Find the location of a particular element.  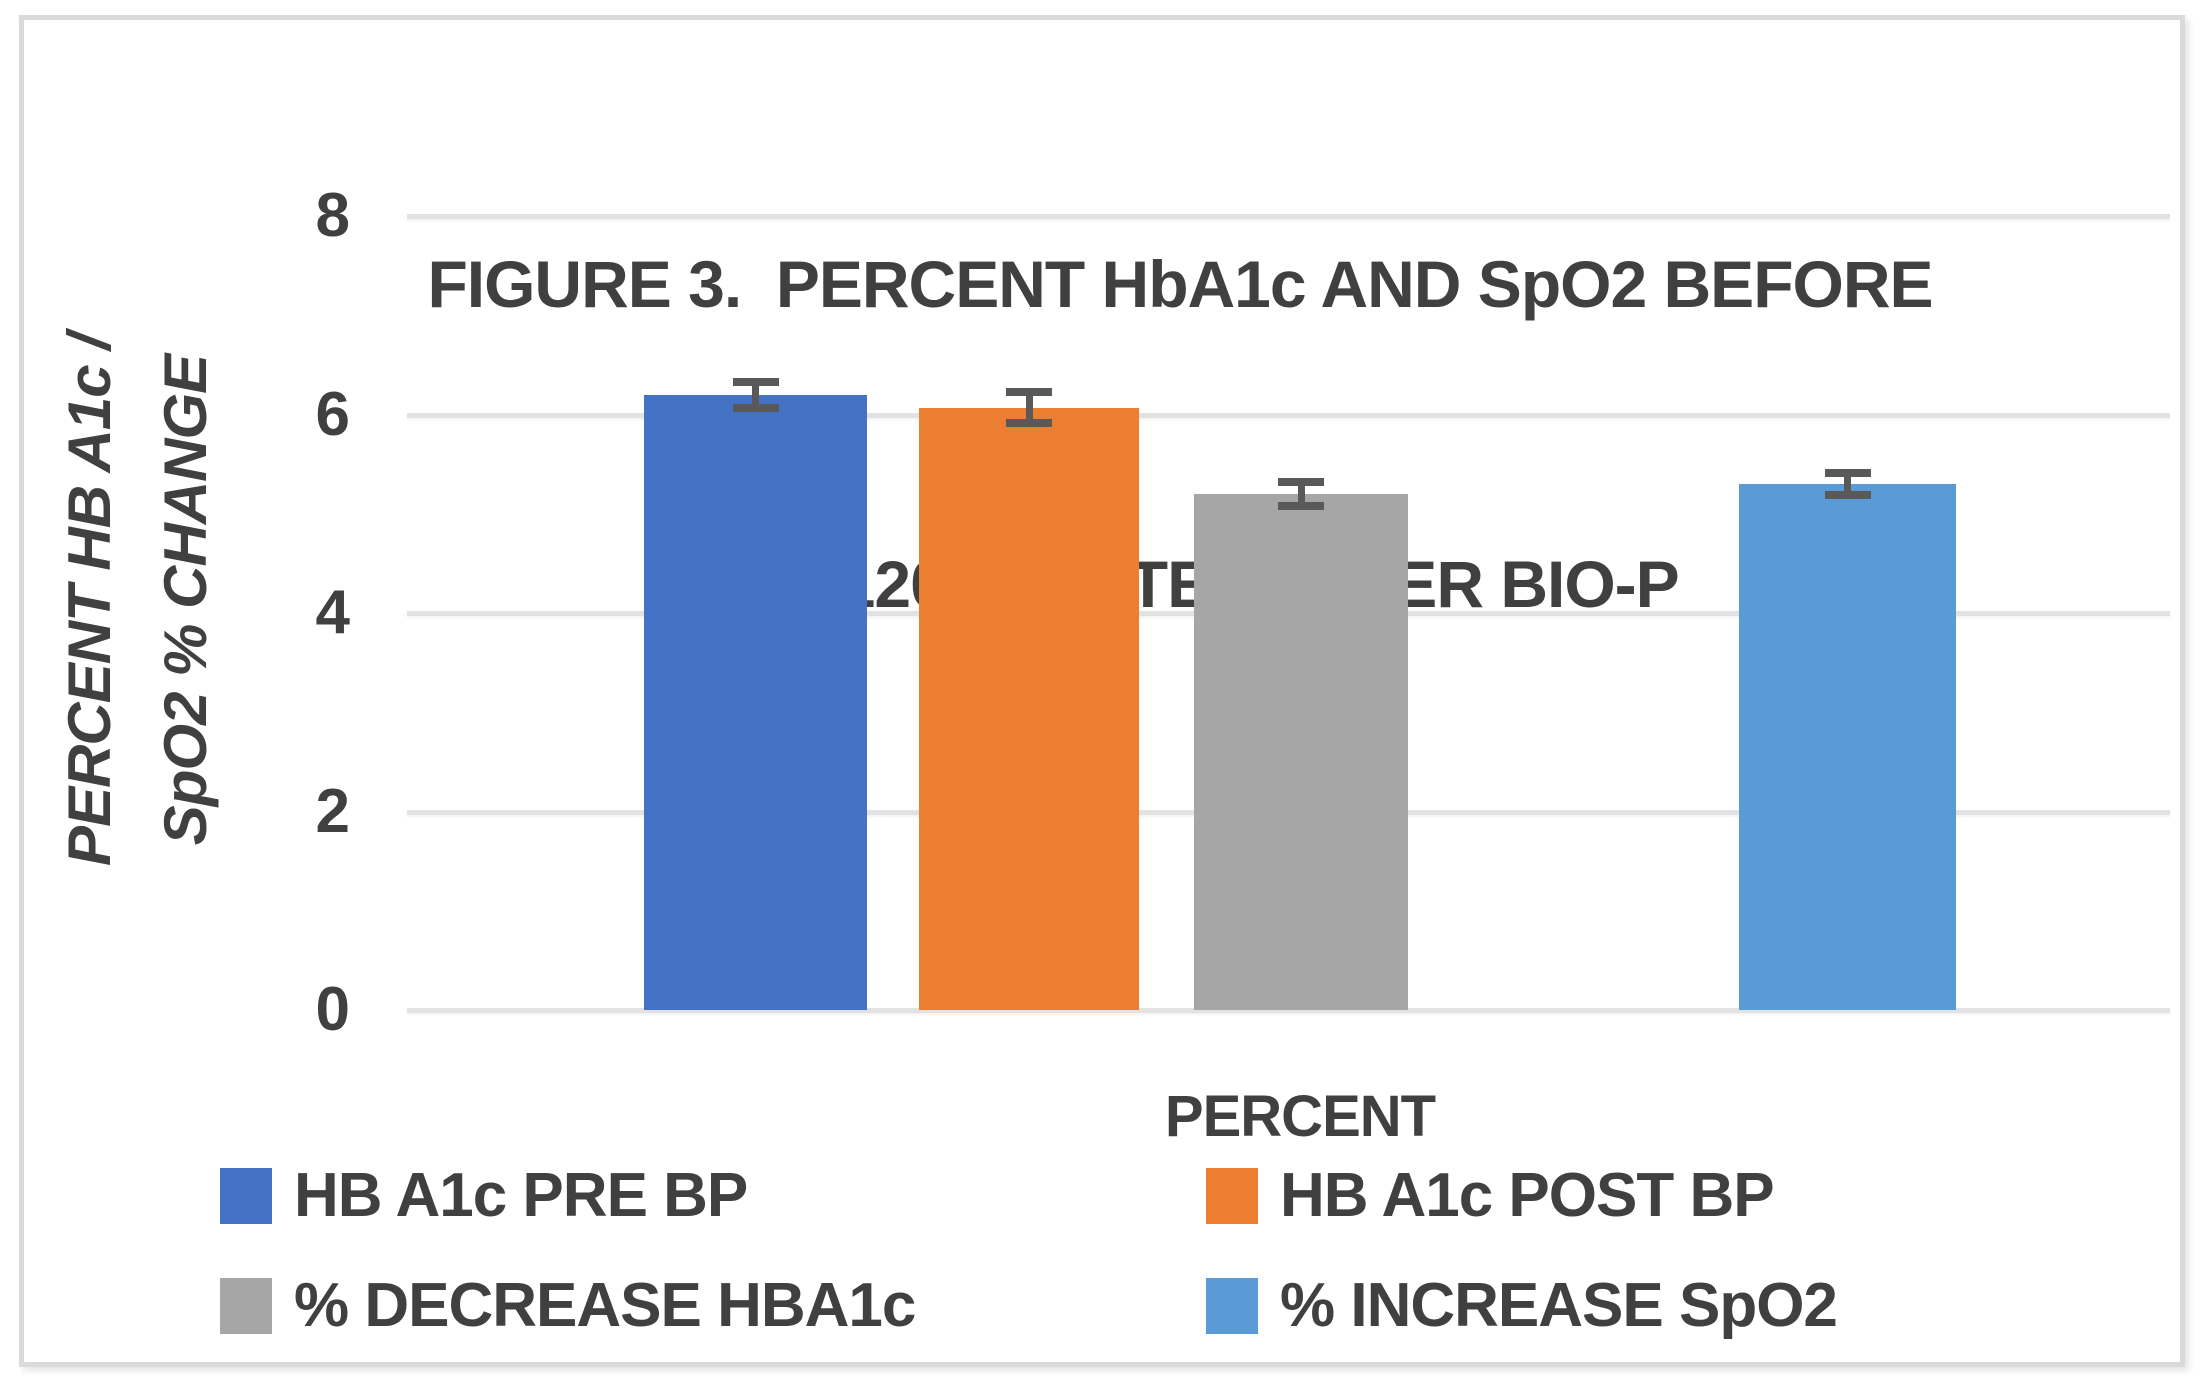

legend-item-decrease-hba1c: % DECREASE HBA1c is located at coordinates (568, 1305).